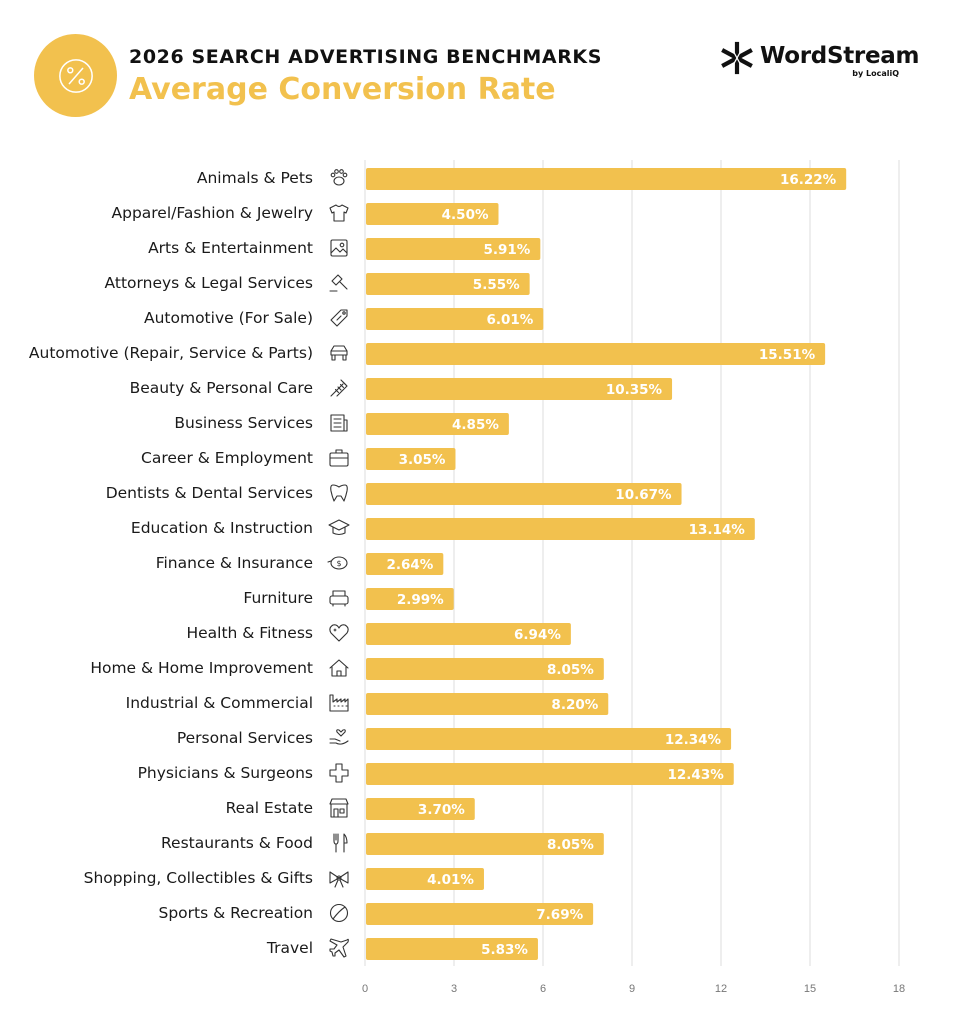 The width and height of the screenshot is (979, 1024). Describe the element at coordinates (339, 808) in the screenshot. I see `storefront-icon` at that location.